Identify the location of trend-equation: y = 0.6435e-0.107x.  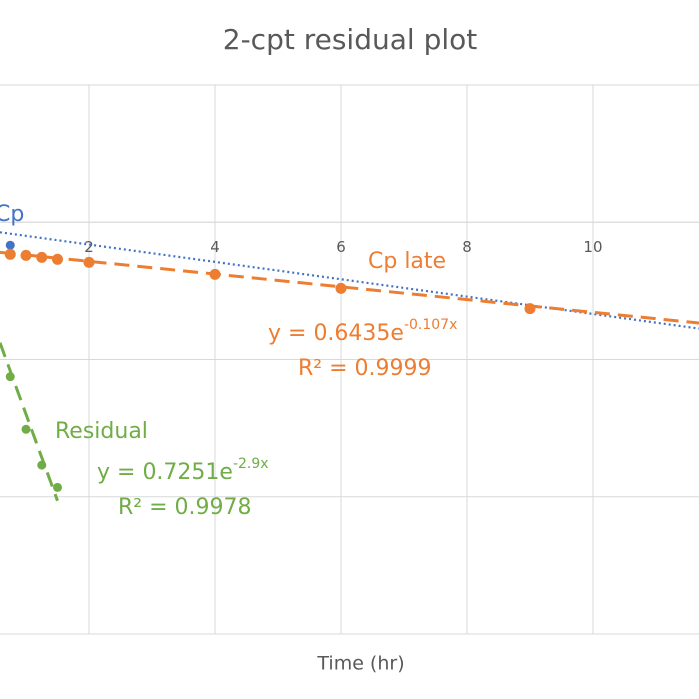
(362, 331).